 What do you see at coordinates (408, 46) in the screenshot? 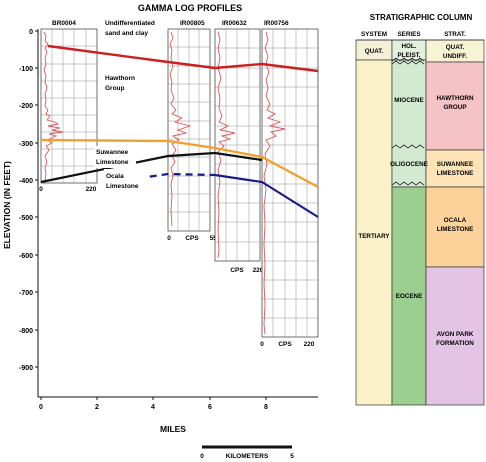
I see `strat-series-hol: HOL.` at bounding box center [408, 46].